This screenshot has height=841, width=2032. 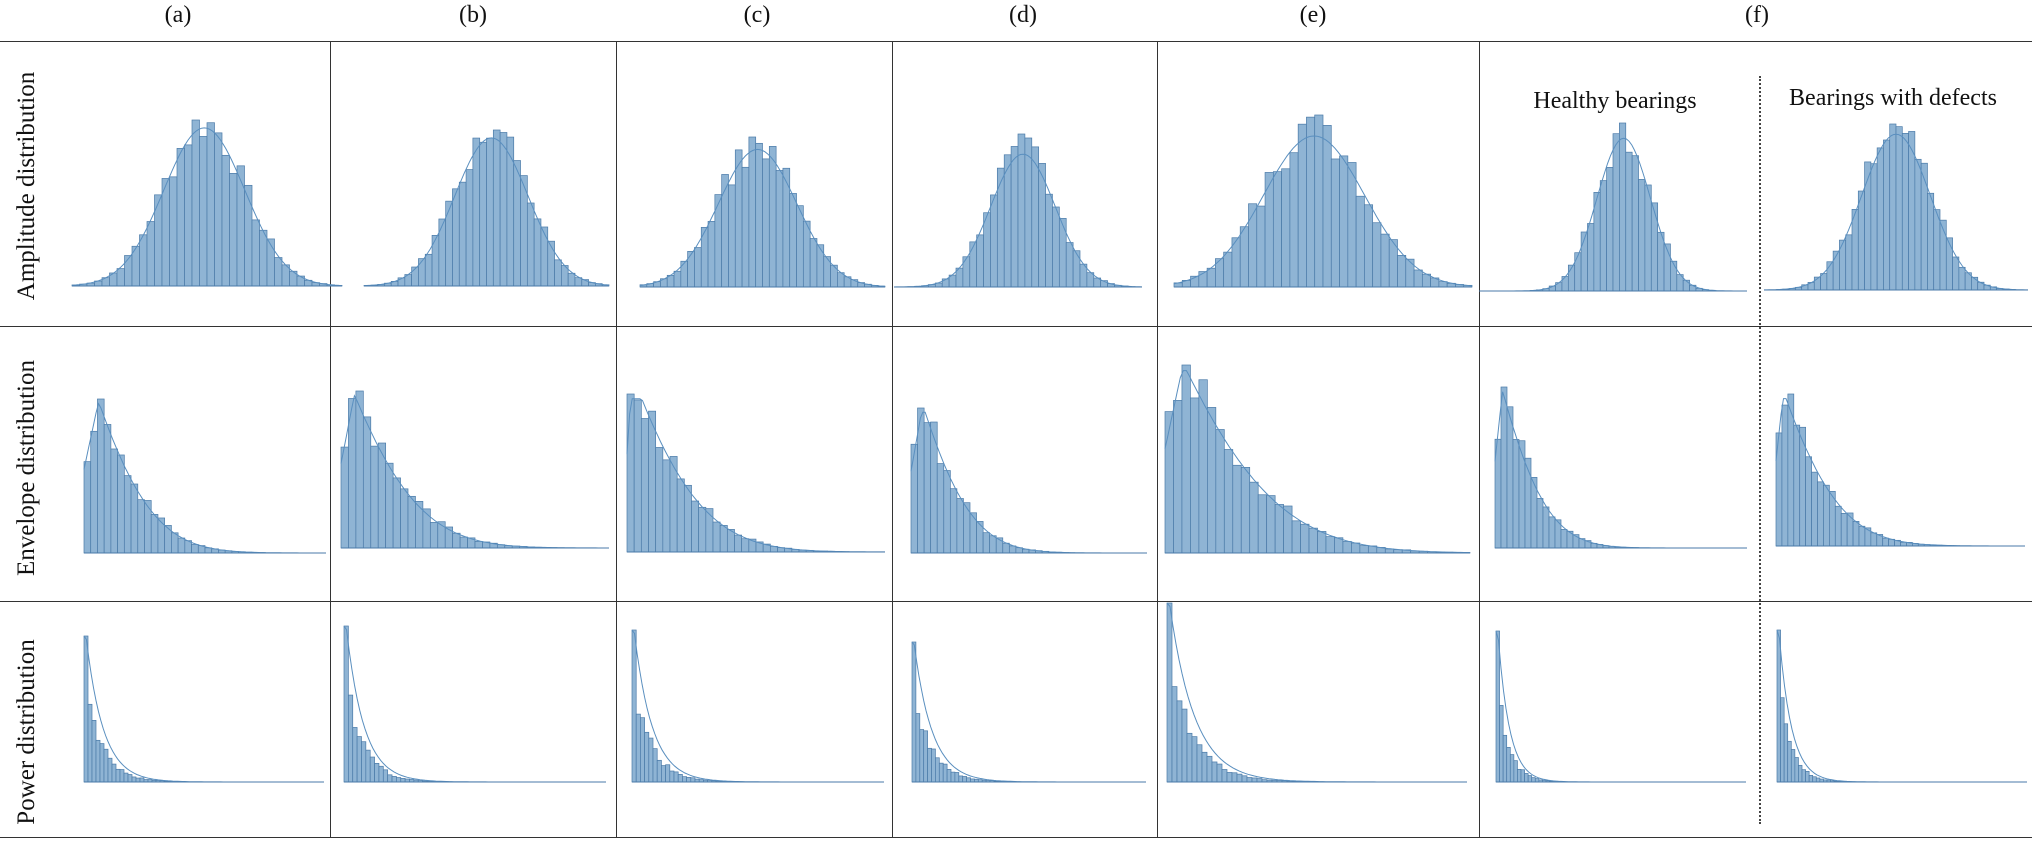 I want to click on grid-line-top, so click(x=1016, y=41).